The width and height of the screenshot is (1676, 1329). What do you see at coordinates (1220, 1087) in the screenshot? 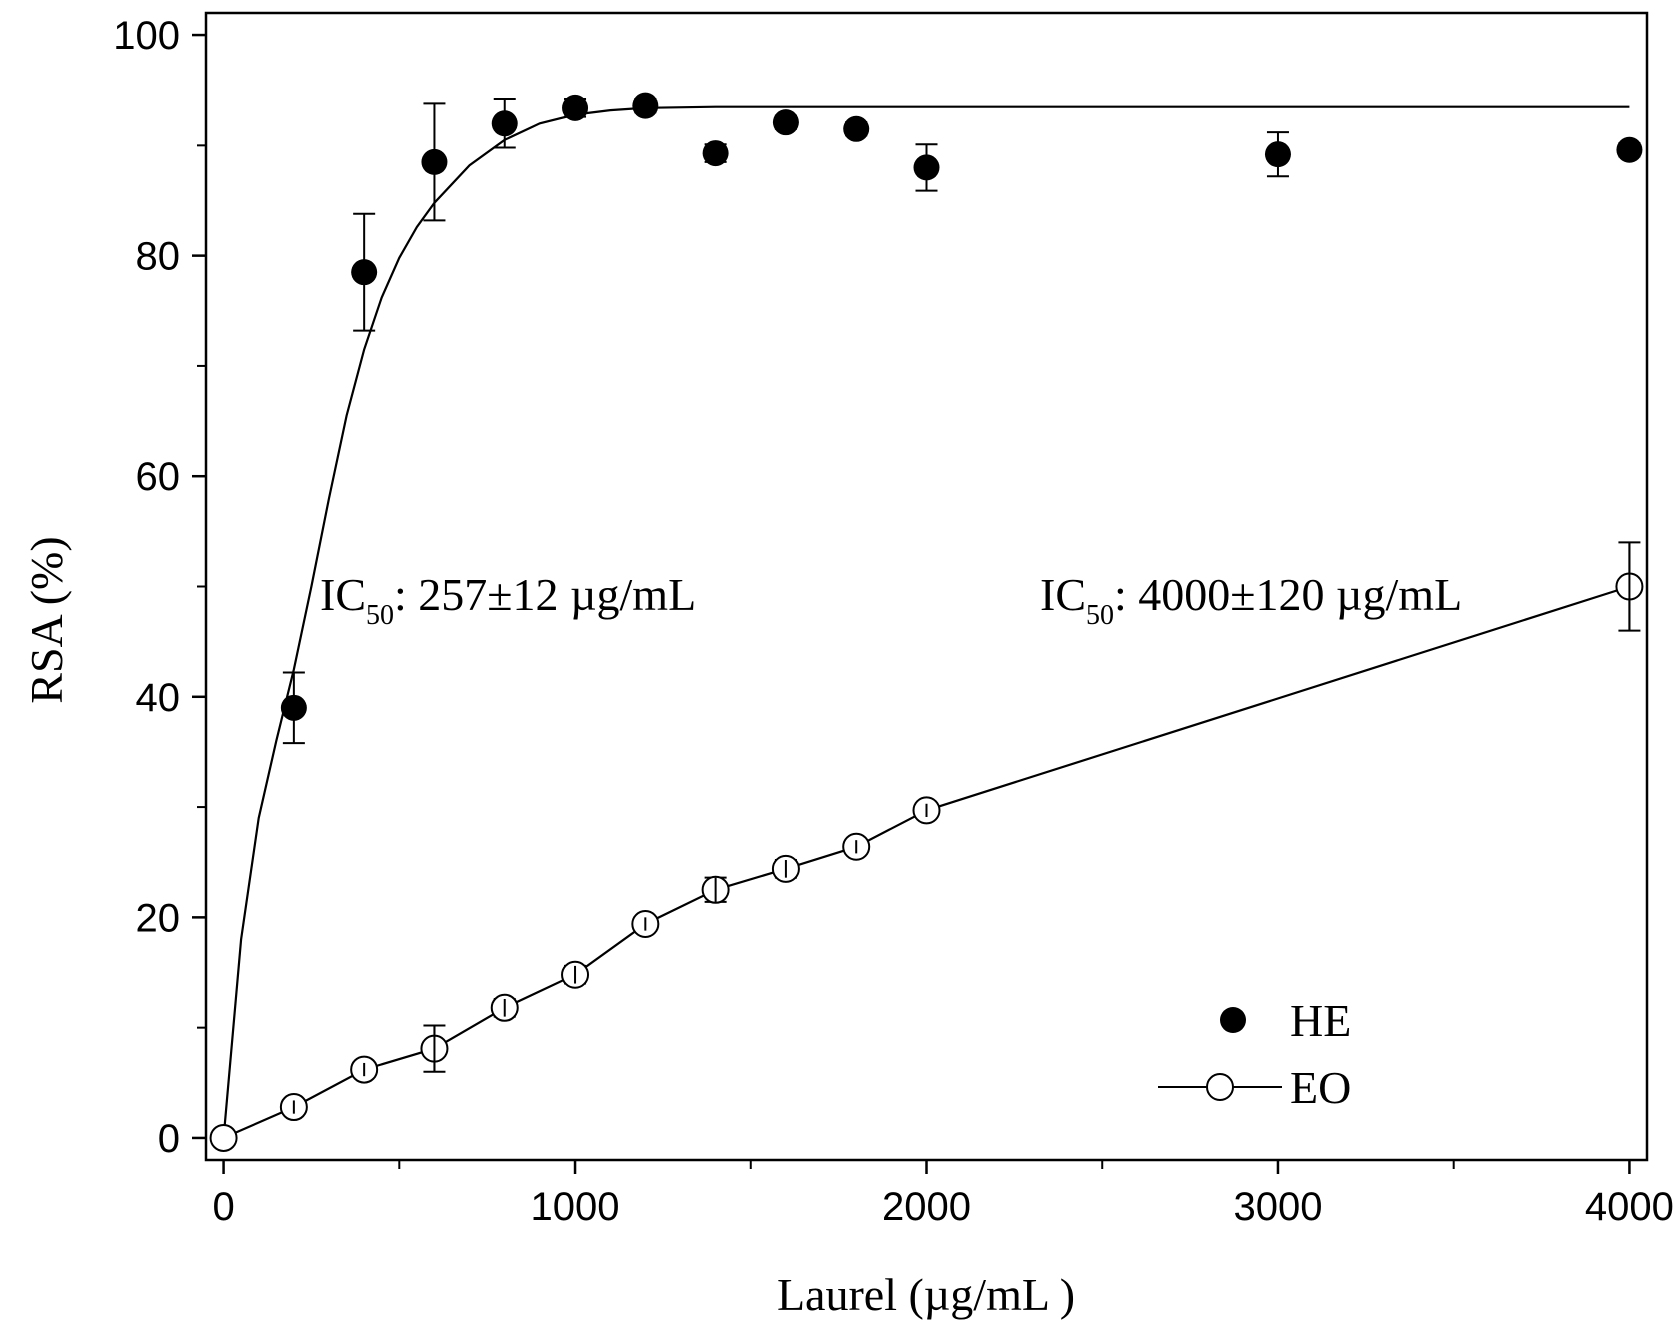
I see `legend-marker-eo` at bounding box center [1220, 1087].